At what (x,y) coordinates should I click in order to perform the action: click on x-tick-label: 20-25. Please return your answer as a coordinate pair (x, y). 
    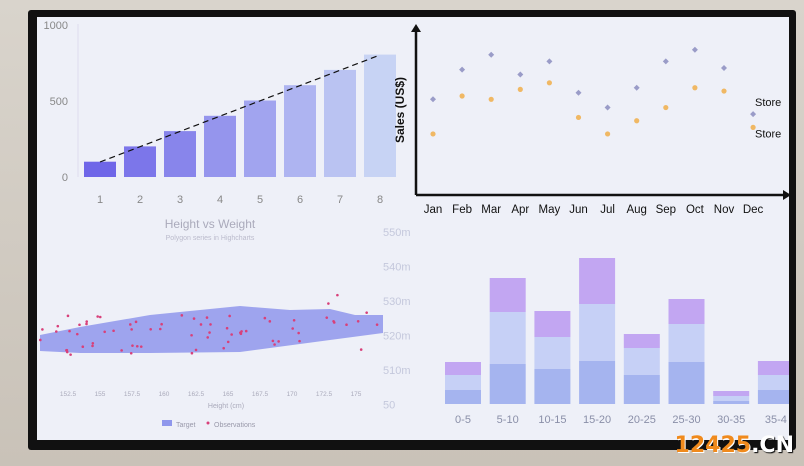
    Looking at the image, I should click on (642, 420).